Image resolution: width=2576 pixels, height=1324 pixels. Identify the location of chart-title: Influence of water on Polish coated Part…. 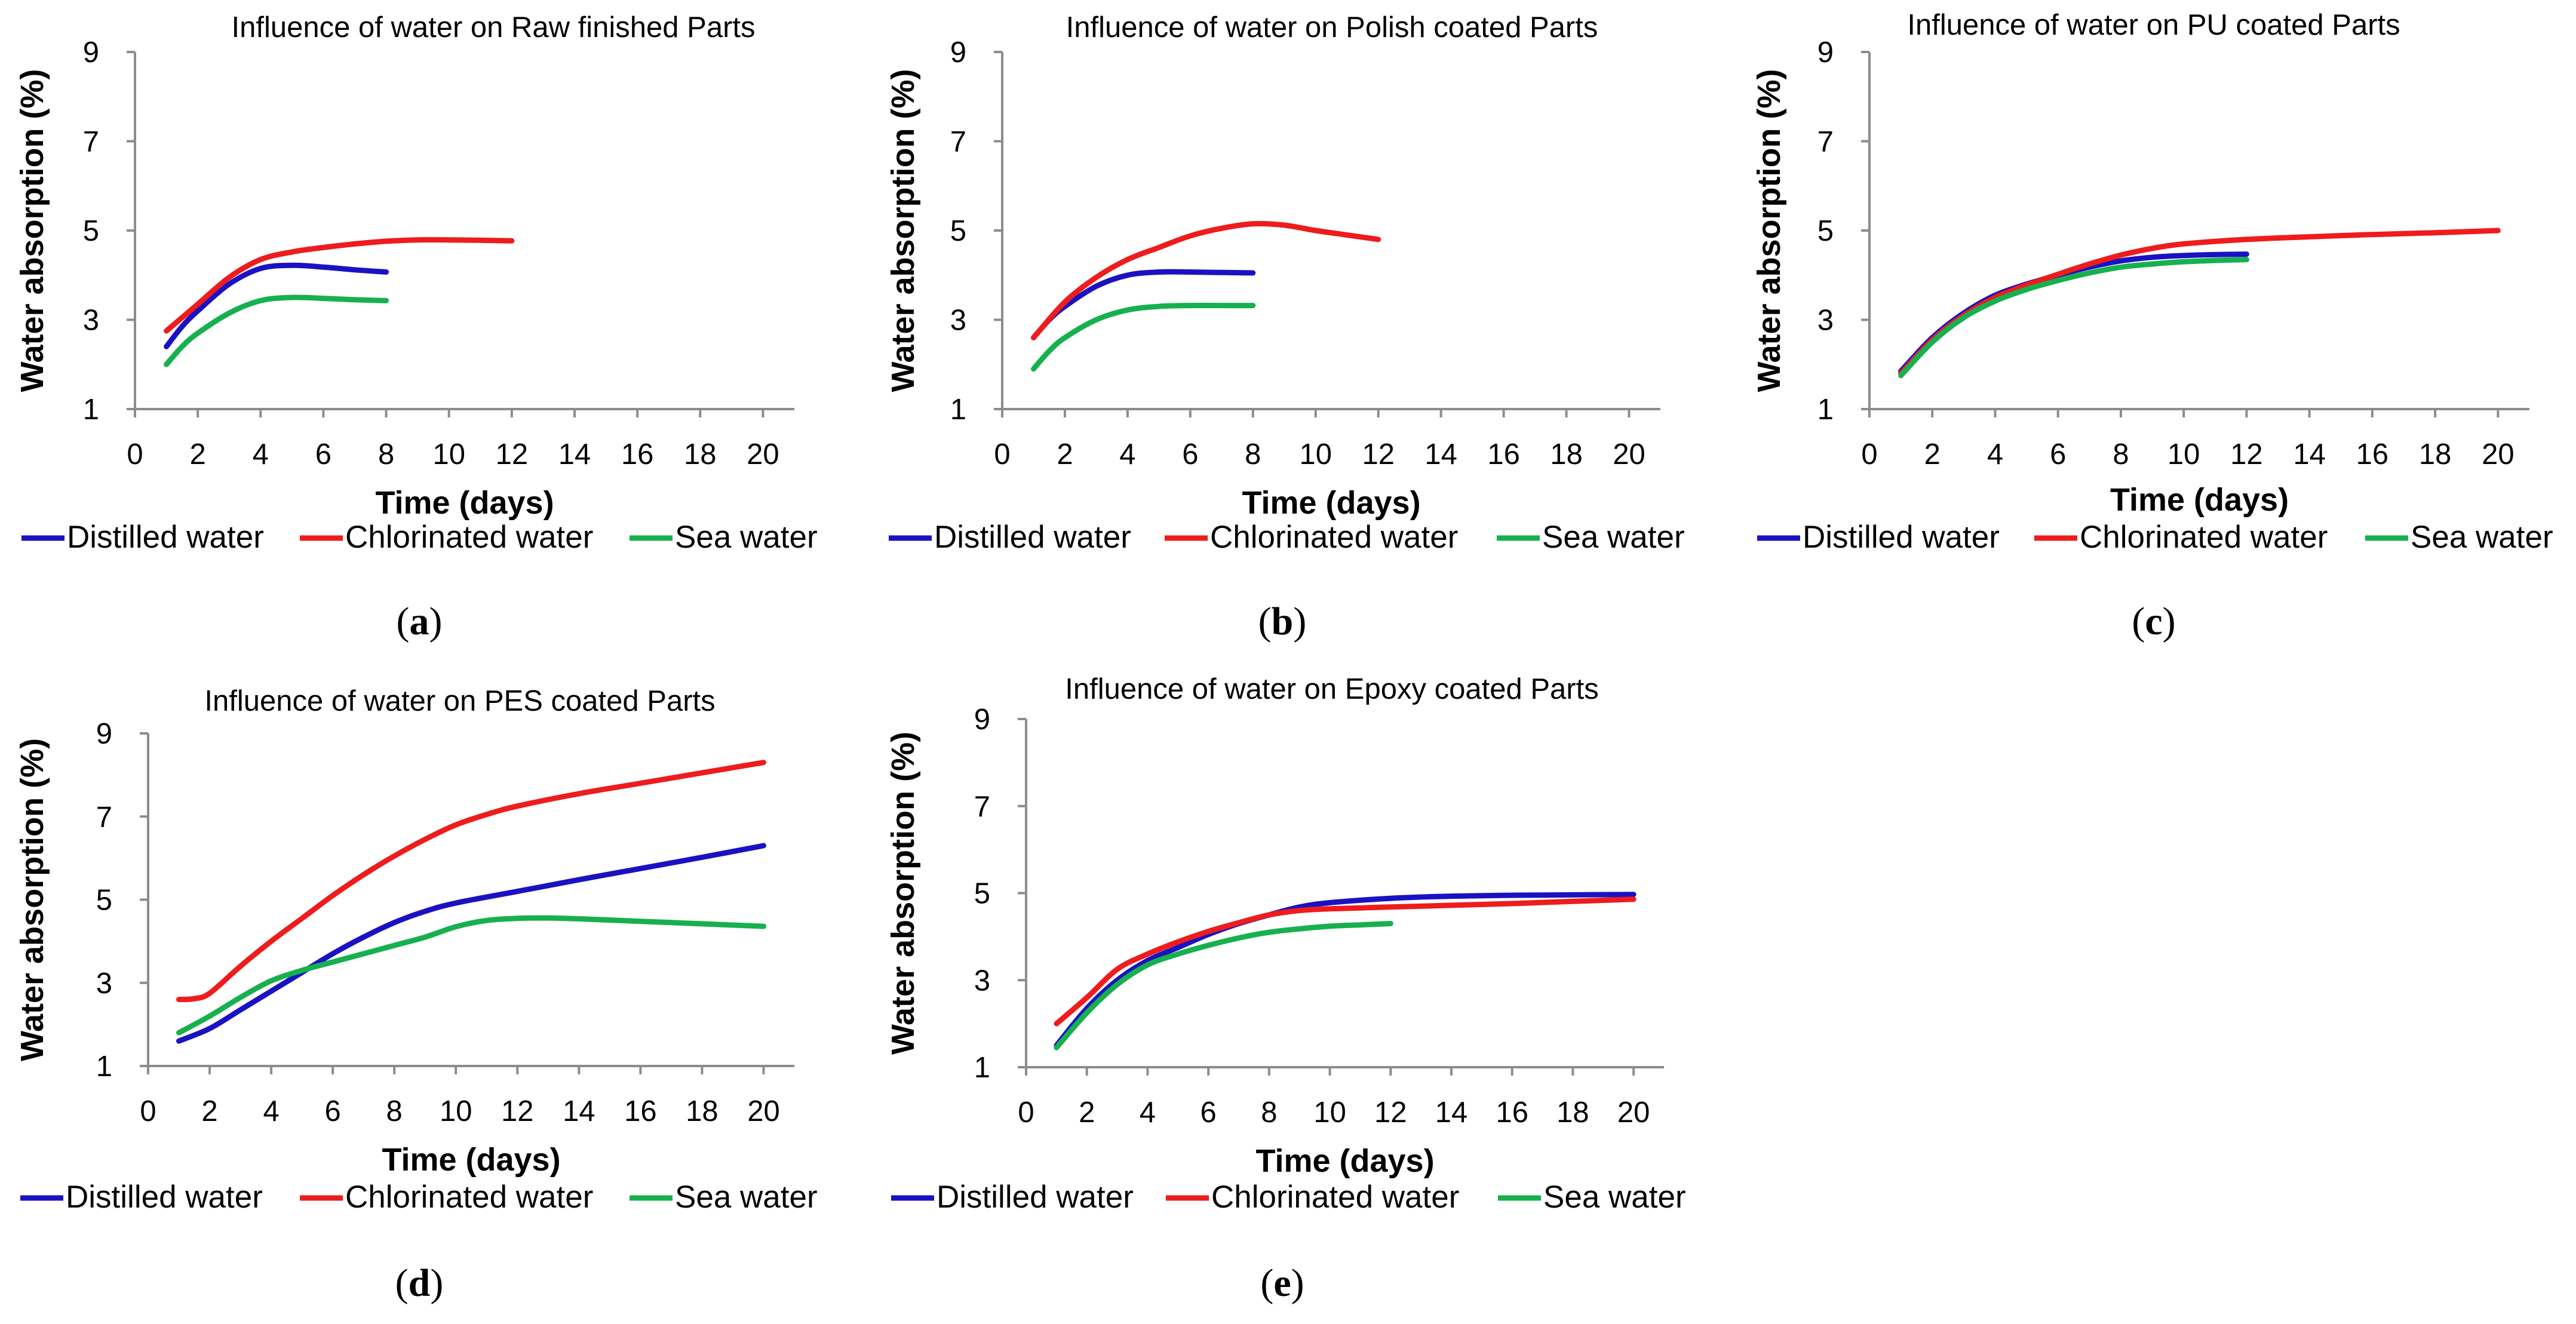
(1332, 27).